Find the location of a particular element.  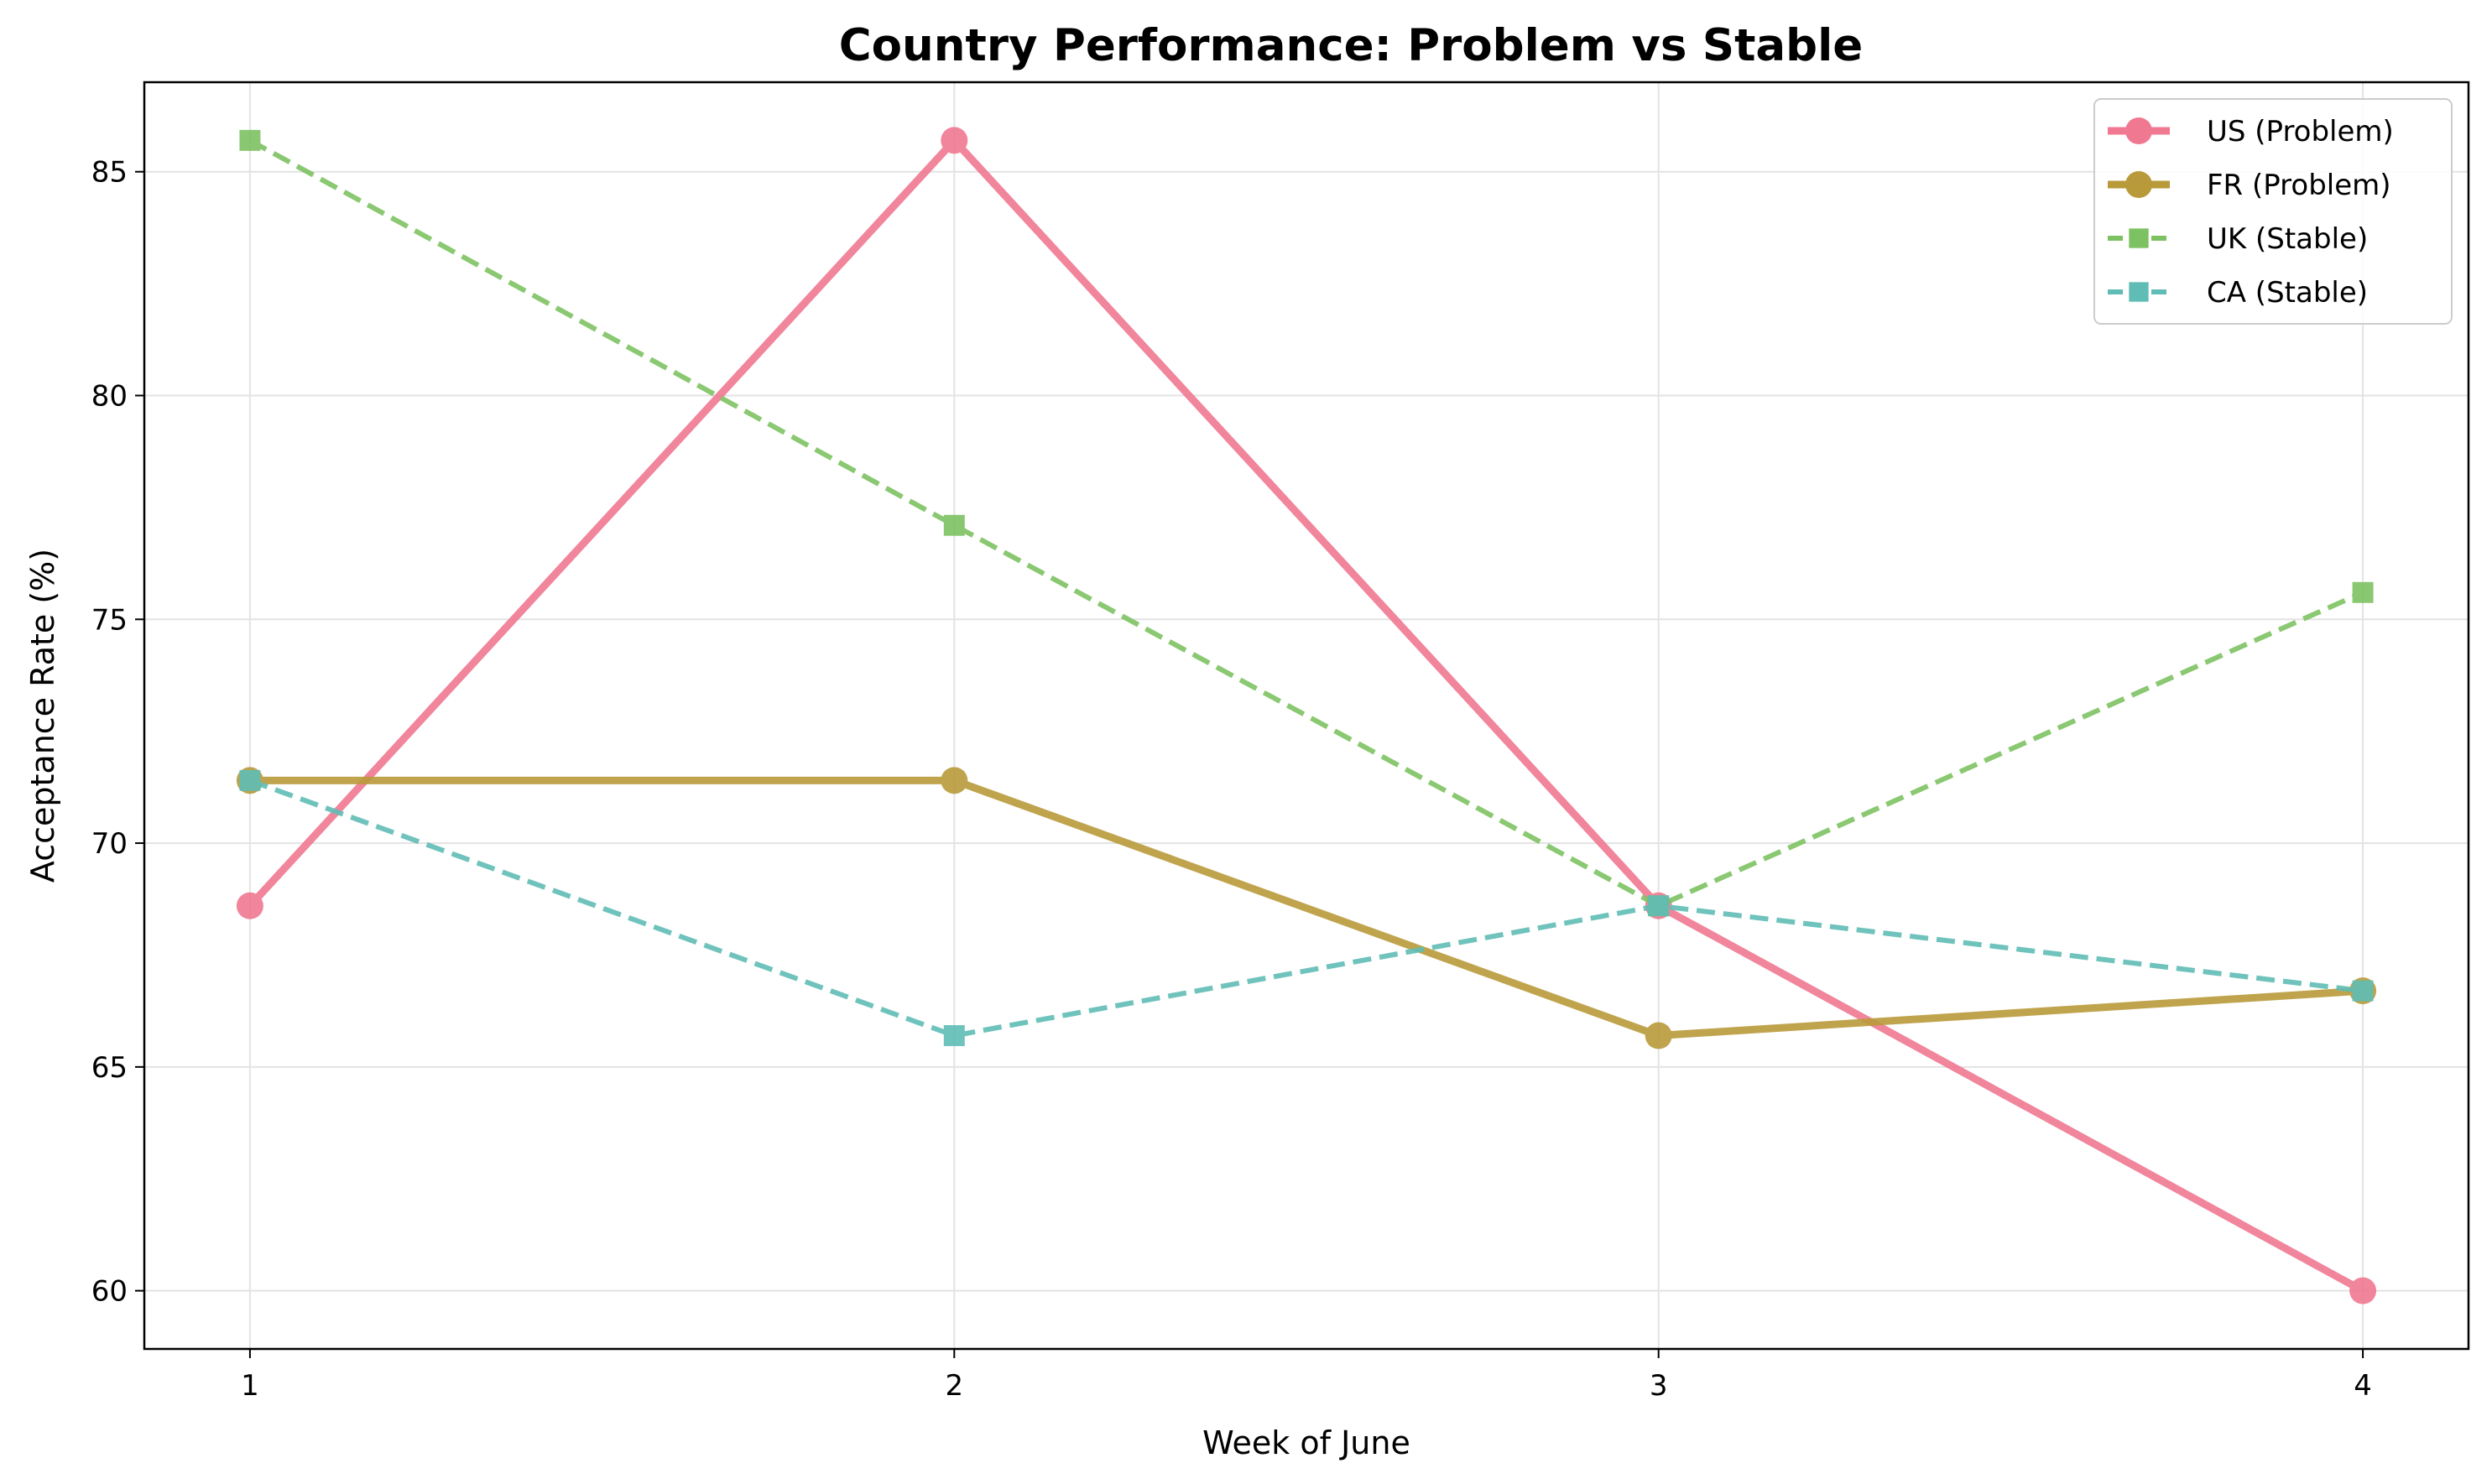

legend-item-fr: FR (Problem) is located at coordinates (2250, 185).